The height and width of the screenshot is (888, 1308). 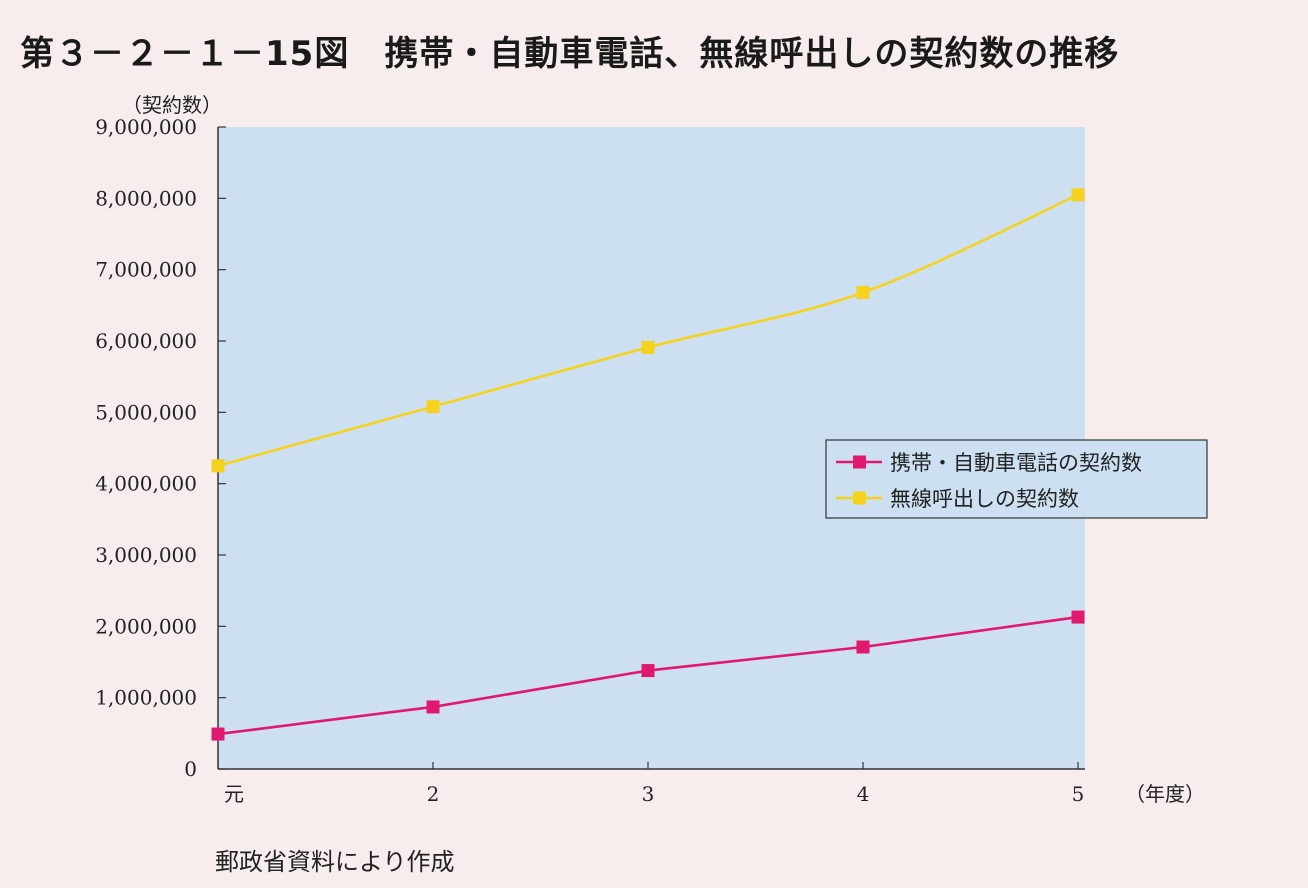 I want to click on y-tick-label: 8,000,000, so click(x=146, y=198).